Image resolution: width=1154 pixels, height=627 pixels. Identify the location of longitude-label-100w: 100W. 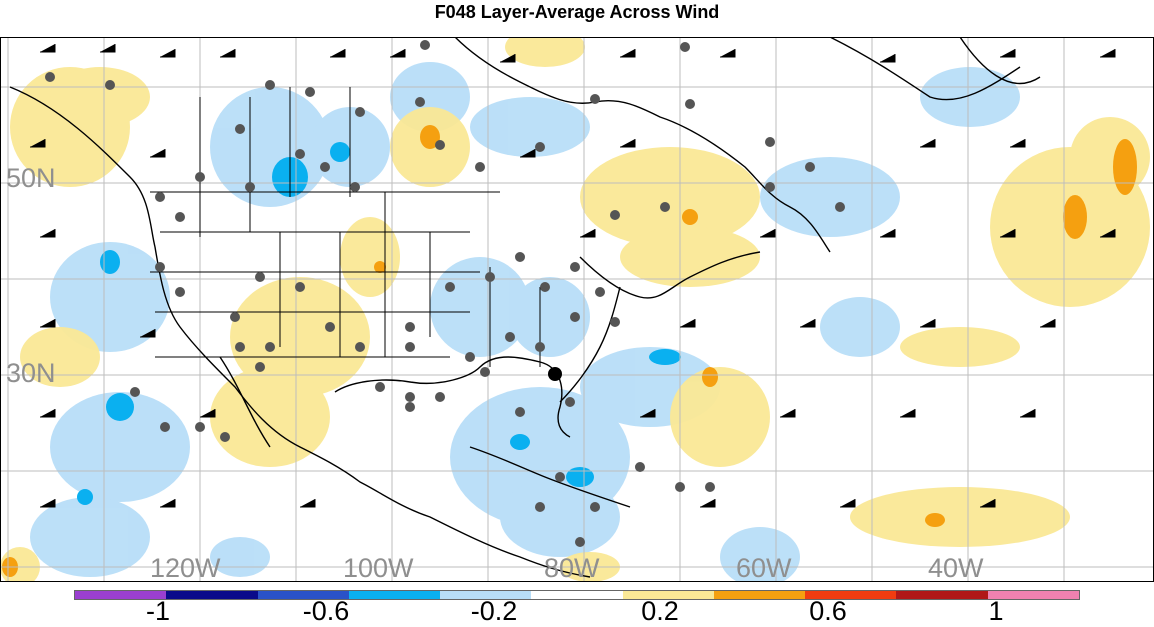
(378, 568).